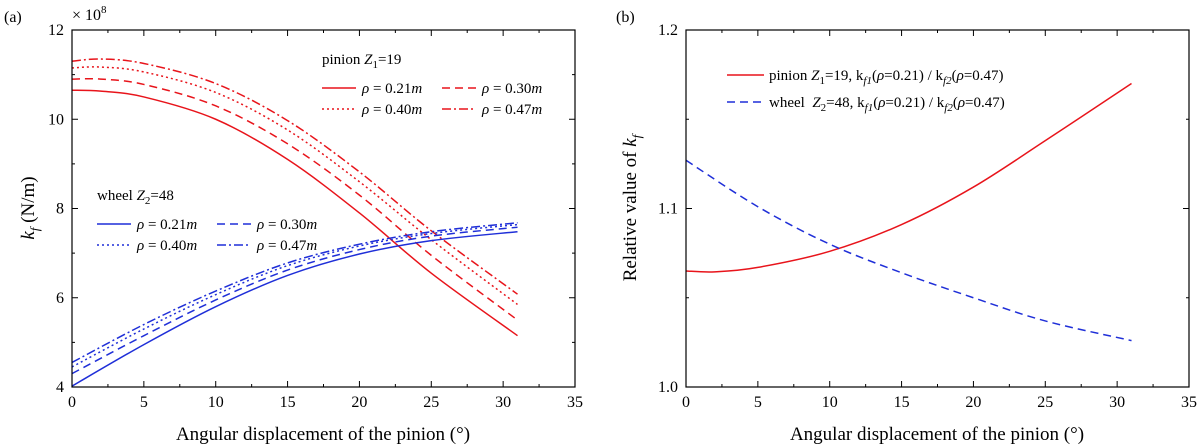  I want to click on chart-a-xtick-label: 10, so click(216, 402).